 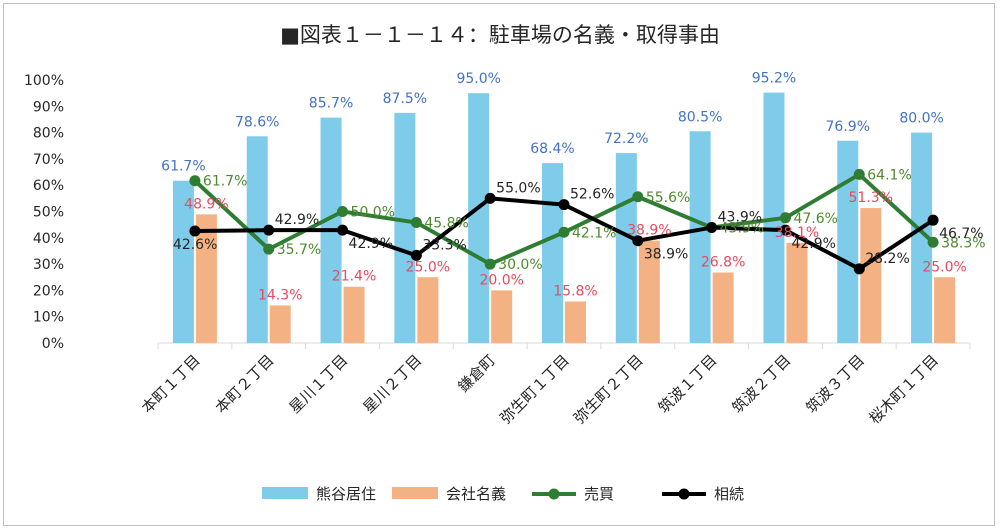 What do you see at coordinates (285, 493) in the screenshot?
I see `legend-kumagaya-swatch` at bounding box center [285, 493].